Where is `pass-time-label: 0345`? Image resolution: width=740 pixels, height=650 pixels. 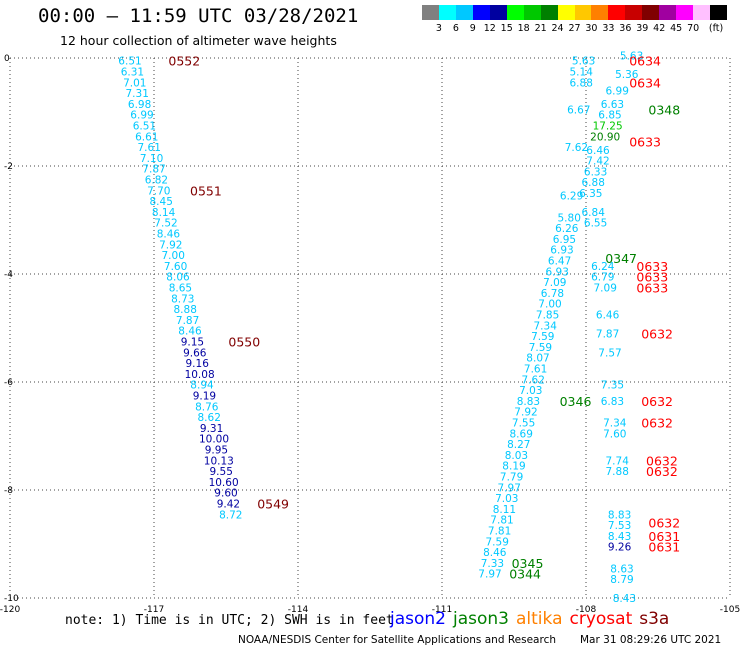 pass-time-label: 0345 is located at coordinates (528, 563).